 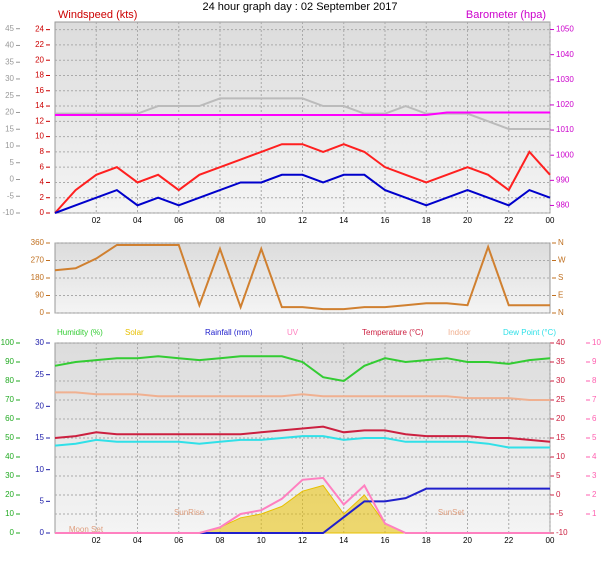 What do you see at coordinates (220, 540) in the screenshot?
I see `x-tick-label: 08` at bounding box center [220, 540].